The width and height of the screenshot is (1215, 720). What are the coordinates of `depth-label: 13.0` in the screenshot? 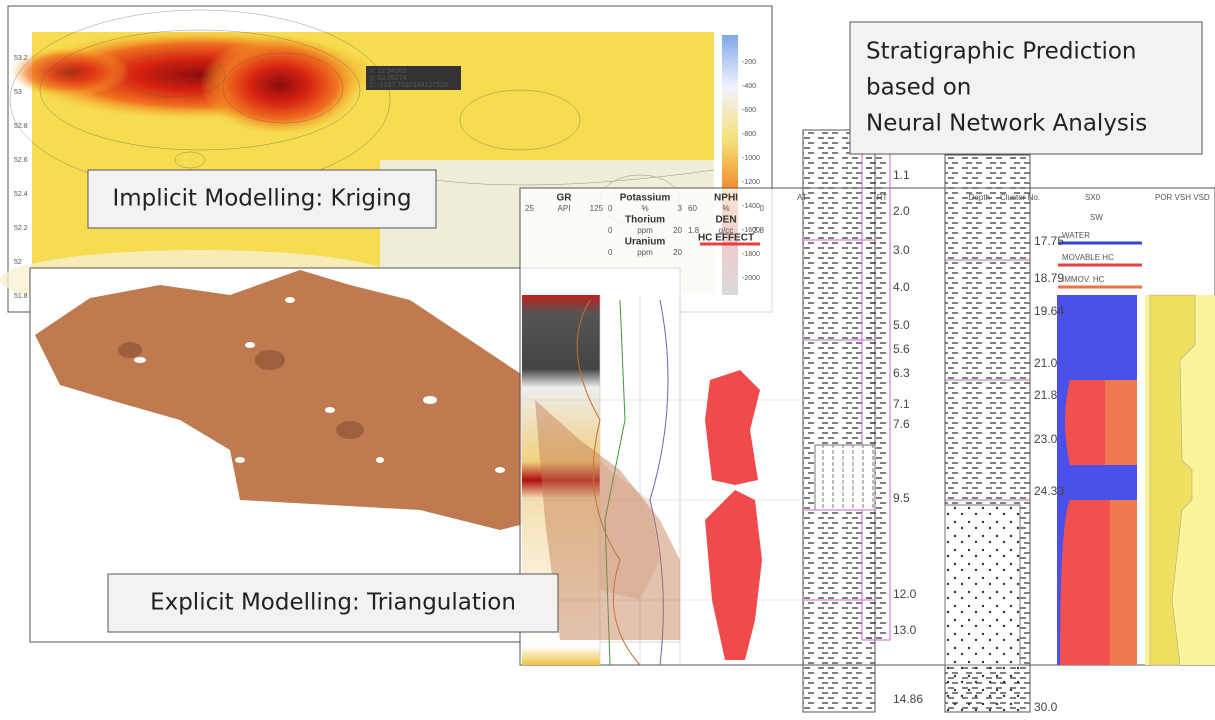 It's located at (905, 630).